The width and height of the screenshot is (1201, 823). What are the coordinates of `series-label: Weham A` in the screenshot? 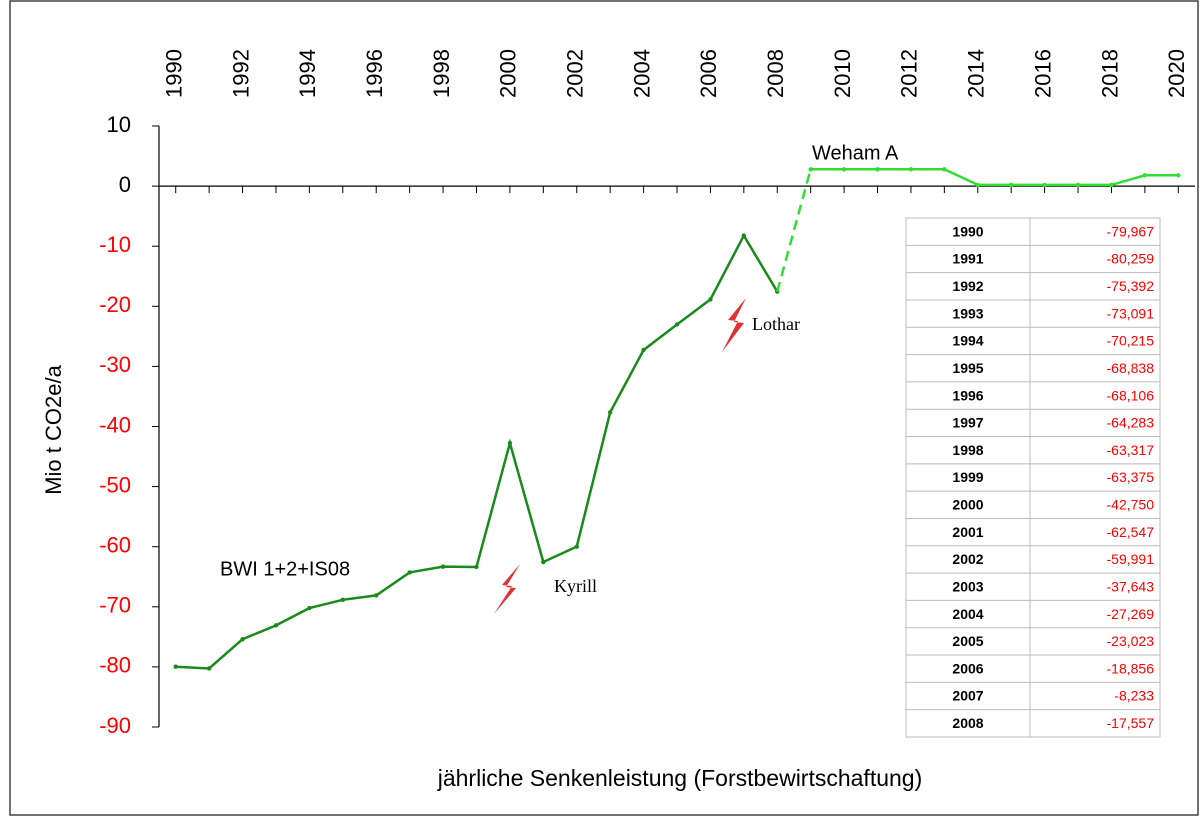 It's located at (855, 153).